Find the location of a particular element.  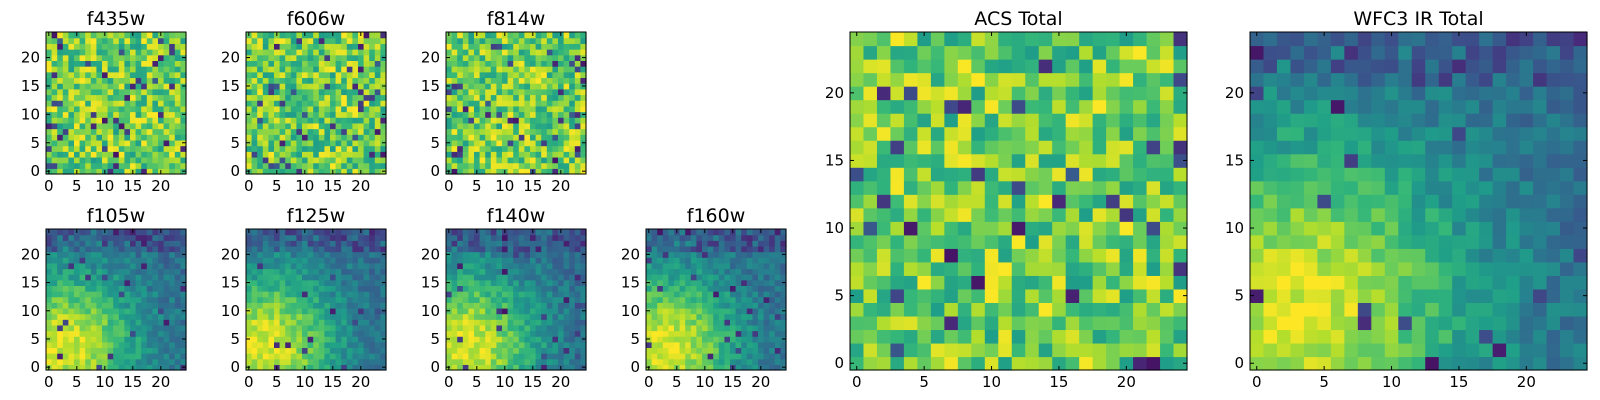

y-tick-label: 5 is located at coordinates (435, 143).